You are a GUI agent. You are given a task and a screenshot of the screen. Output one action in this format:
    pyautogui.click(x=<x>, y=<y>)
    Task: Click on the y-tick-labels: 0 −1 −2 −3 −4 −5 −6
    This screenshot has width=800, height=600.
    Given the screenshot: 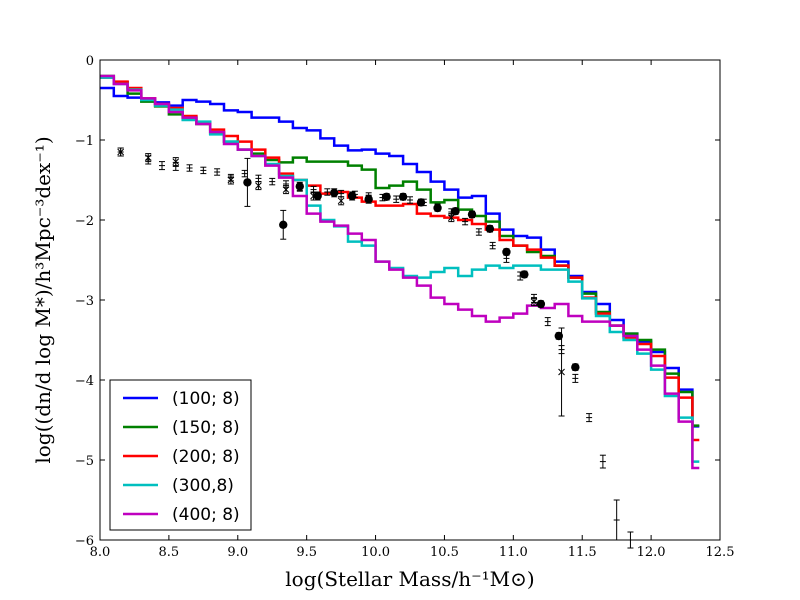 What is the action you would take?
    pyautogui.click(x=84, y=301)
    